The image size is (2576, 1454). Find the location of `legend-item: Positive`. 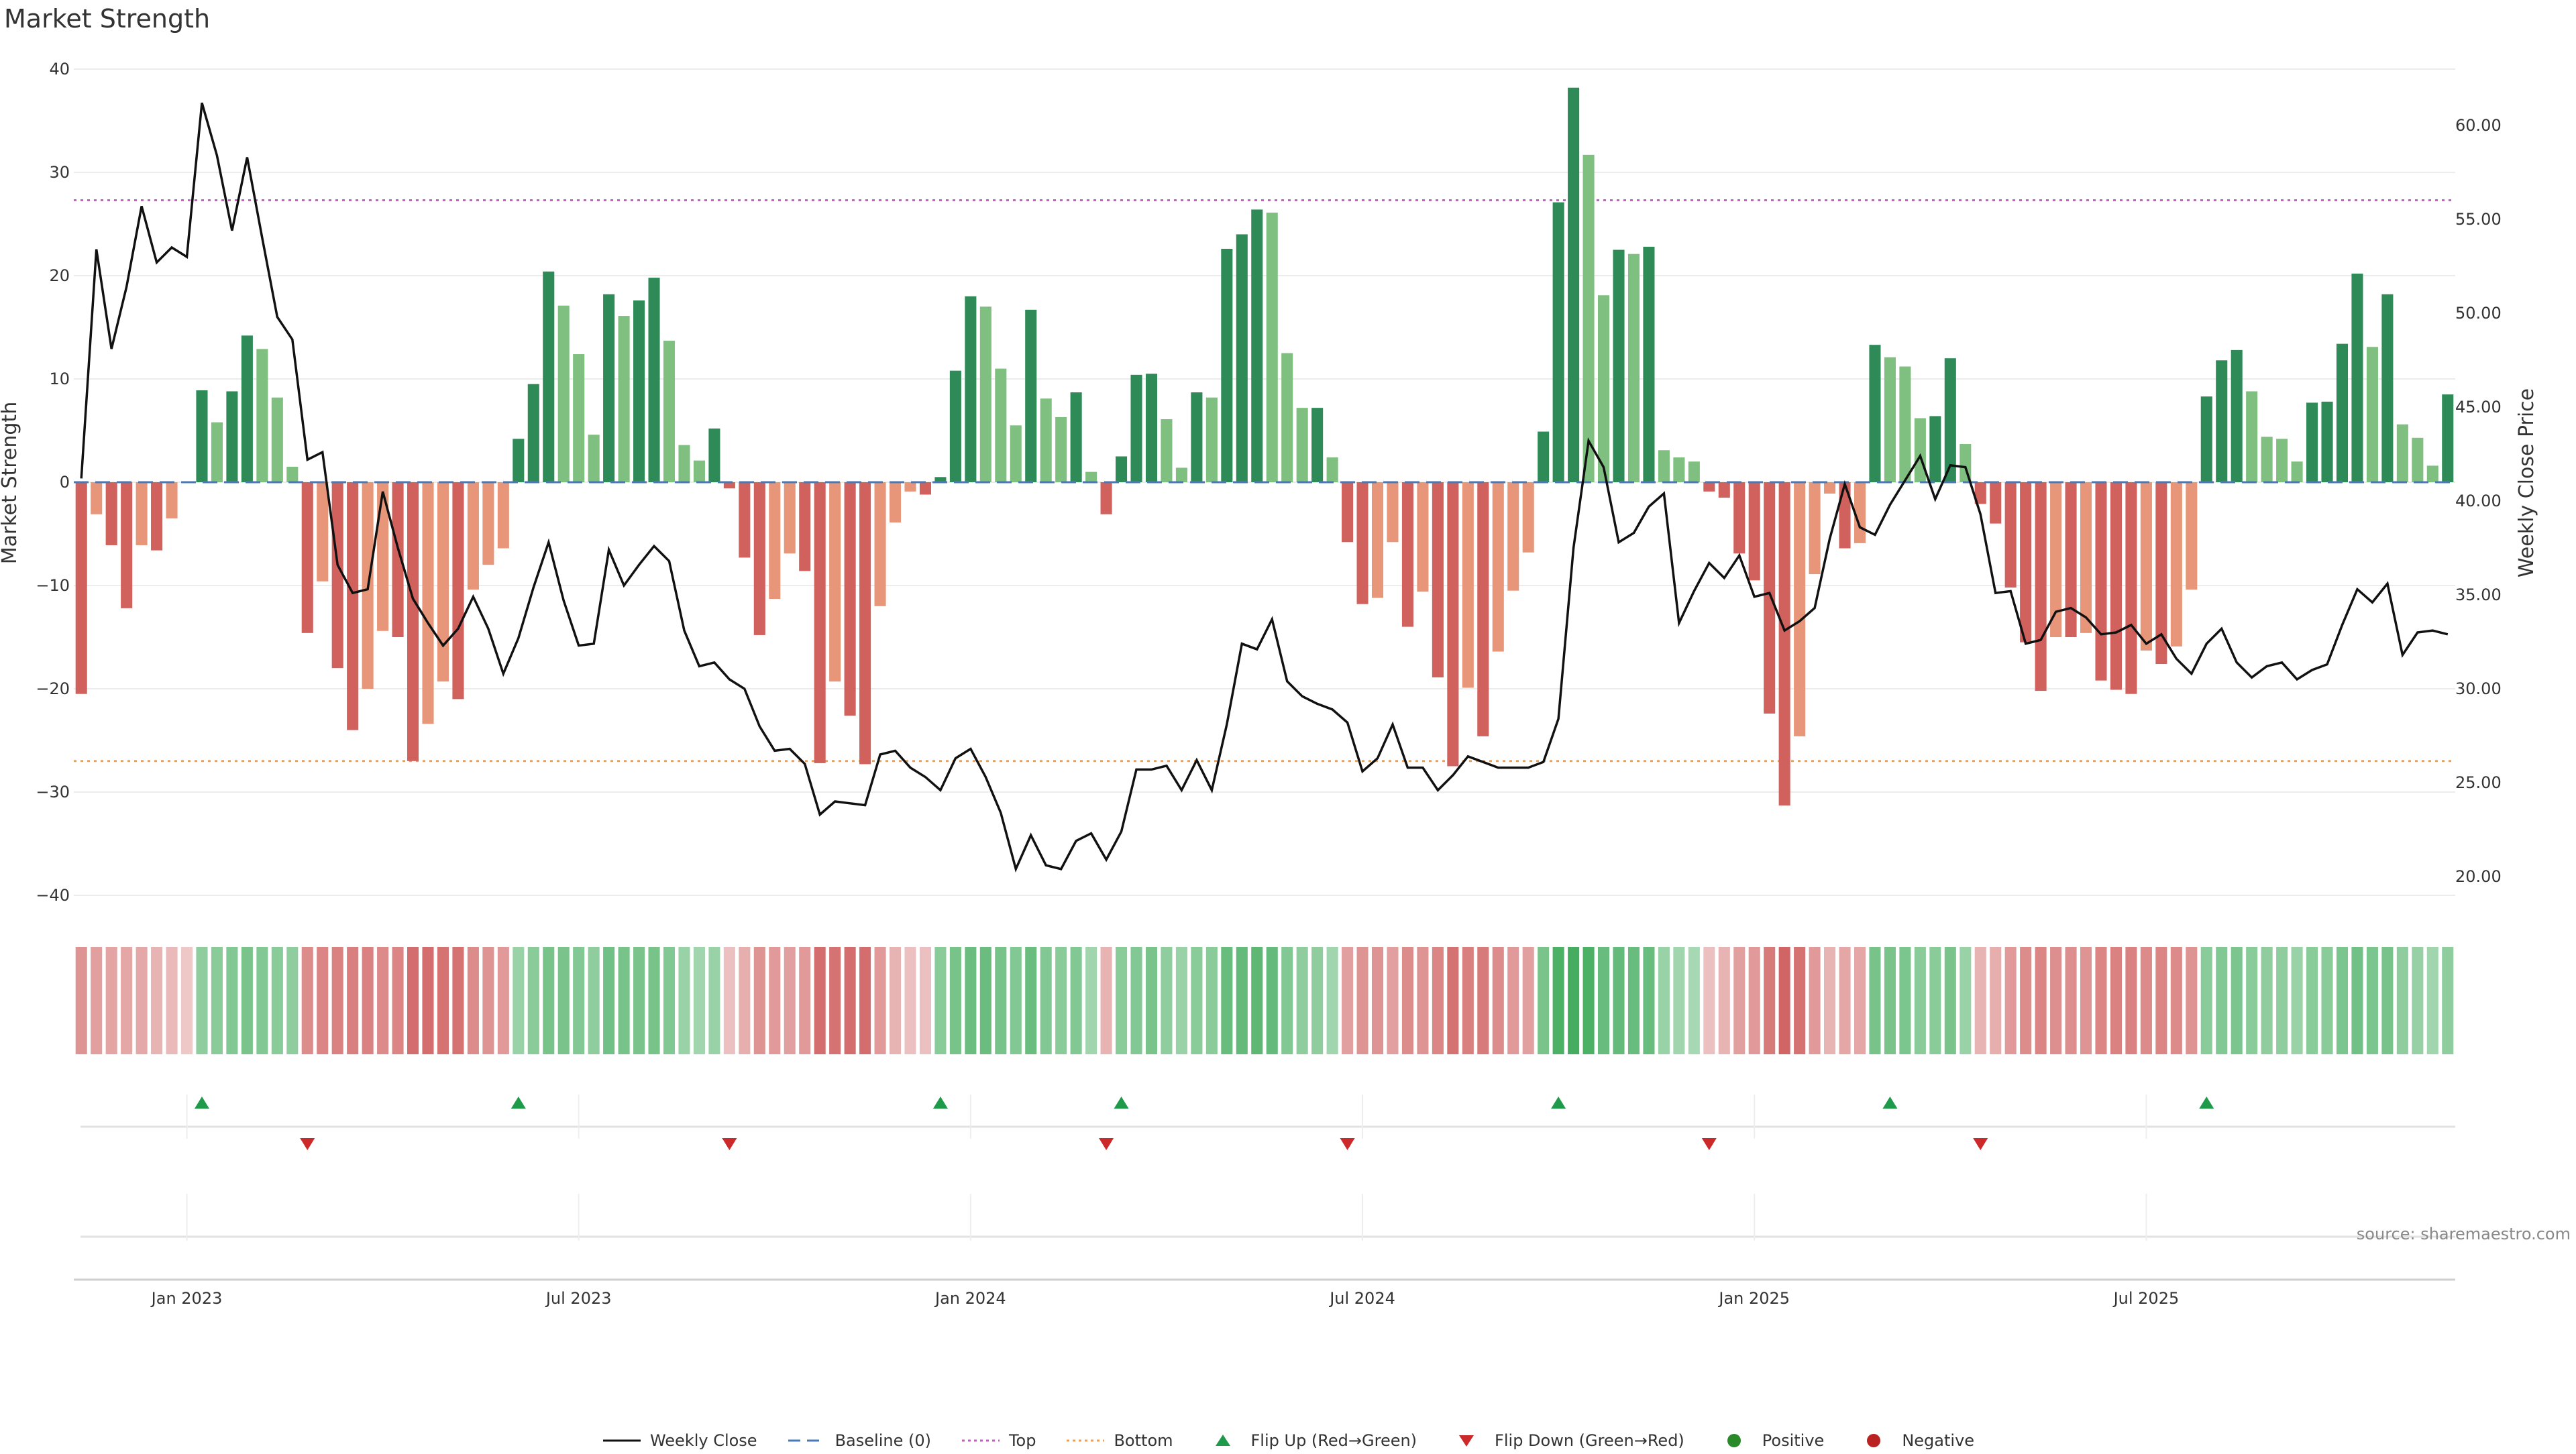

legend-item: Positive is located at coordinates (1769, 1440).